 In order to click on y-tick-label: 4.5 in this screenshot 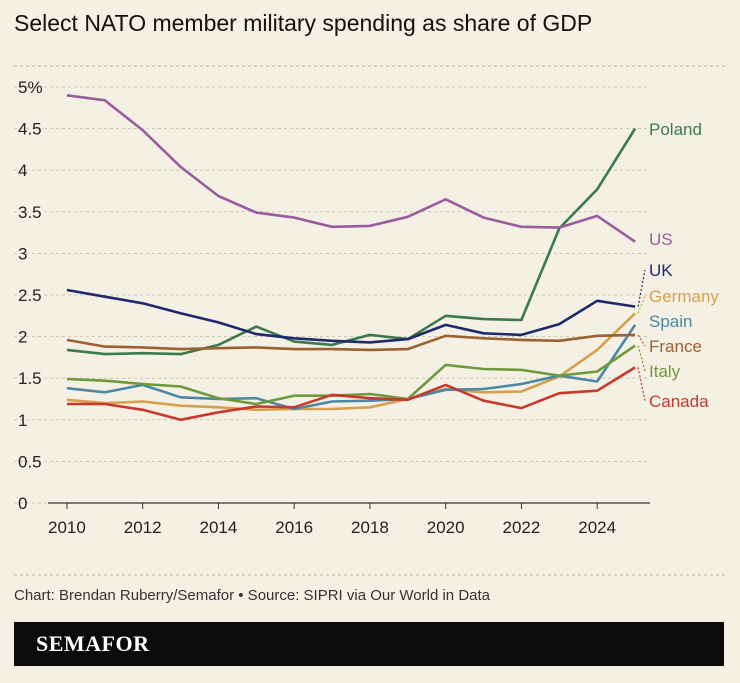, I will do `click(30, 129)`.